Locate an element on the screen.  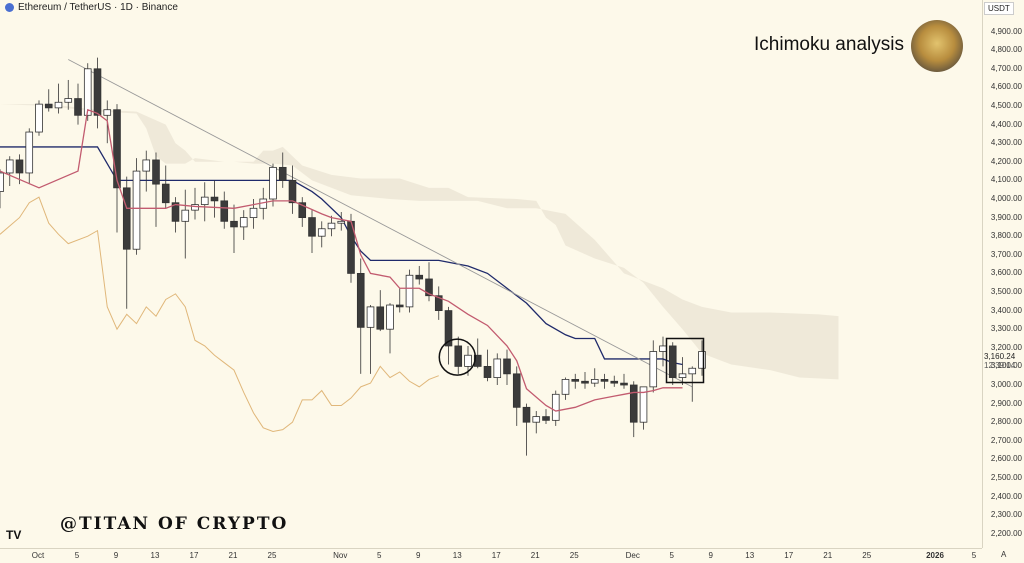
price-tick-label: 3,000.00 is located at coordinates (1006, 384).